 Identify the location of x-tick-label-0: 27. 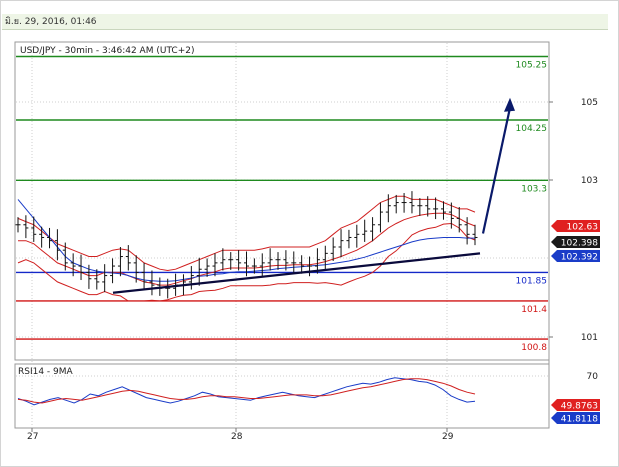
(32, 437).